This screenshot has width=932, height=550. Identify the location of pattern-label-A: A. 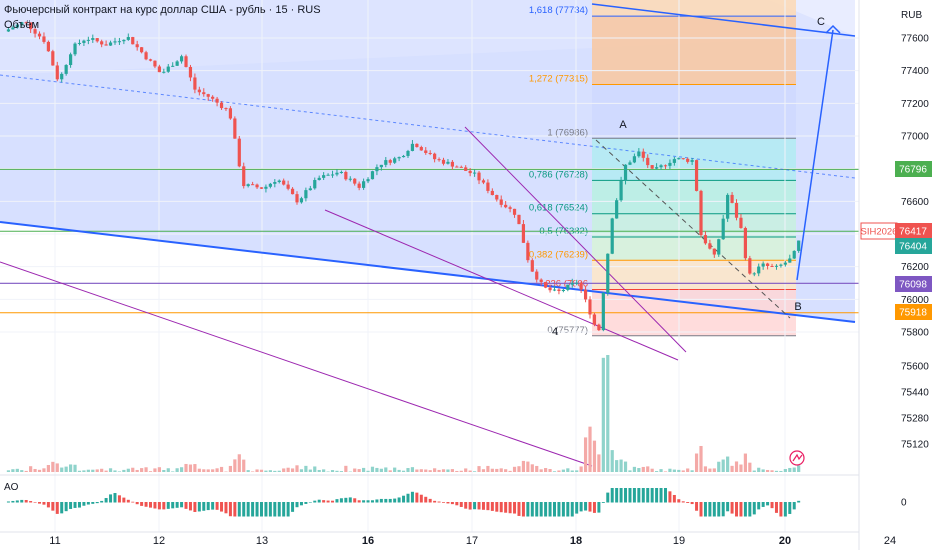
(623, 125).